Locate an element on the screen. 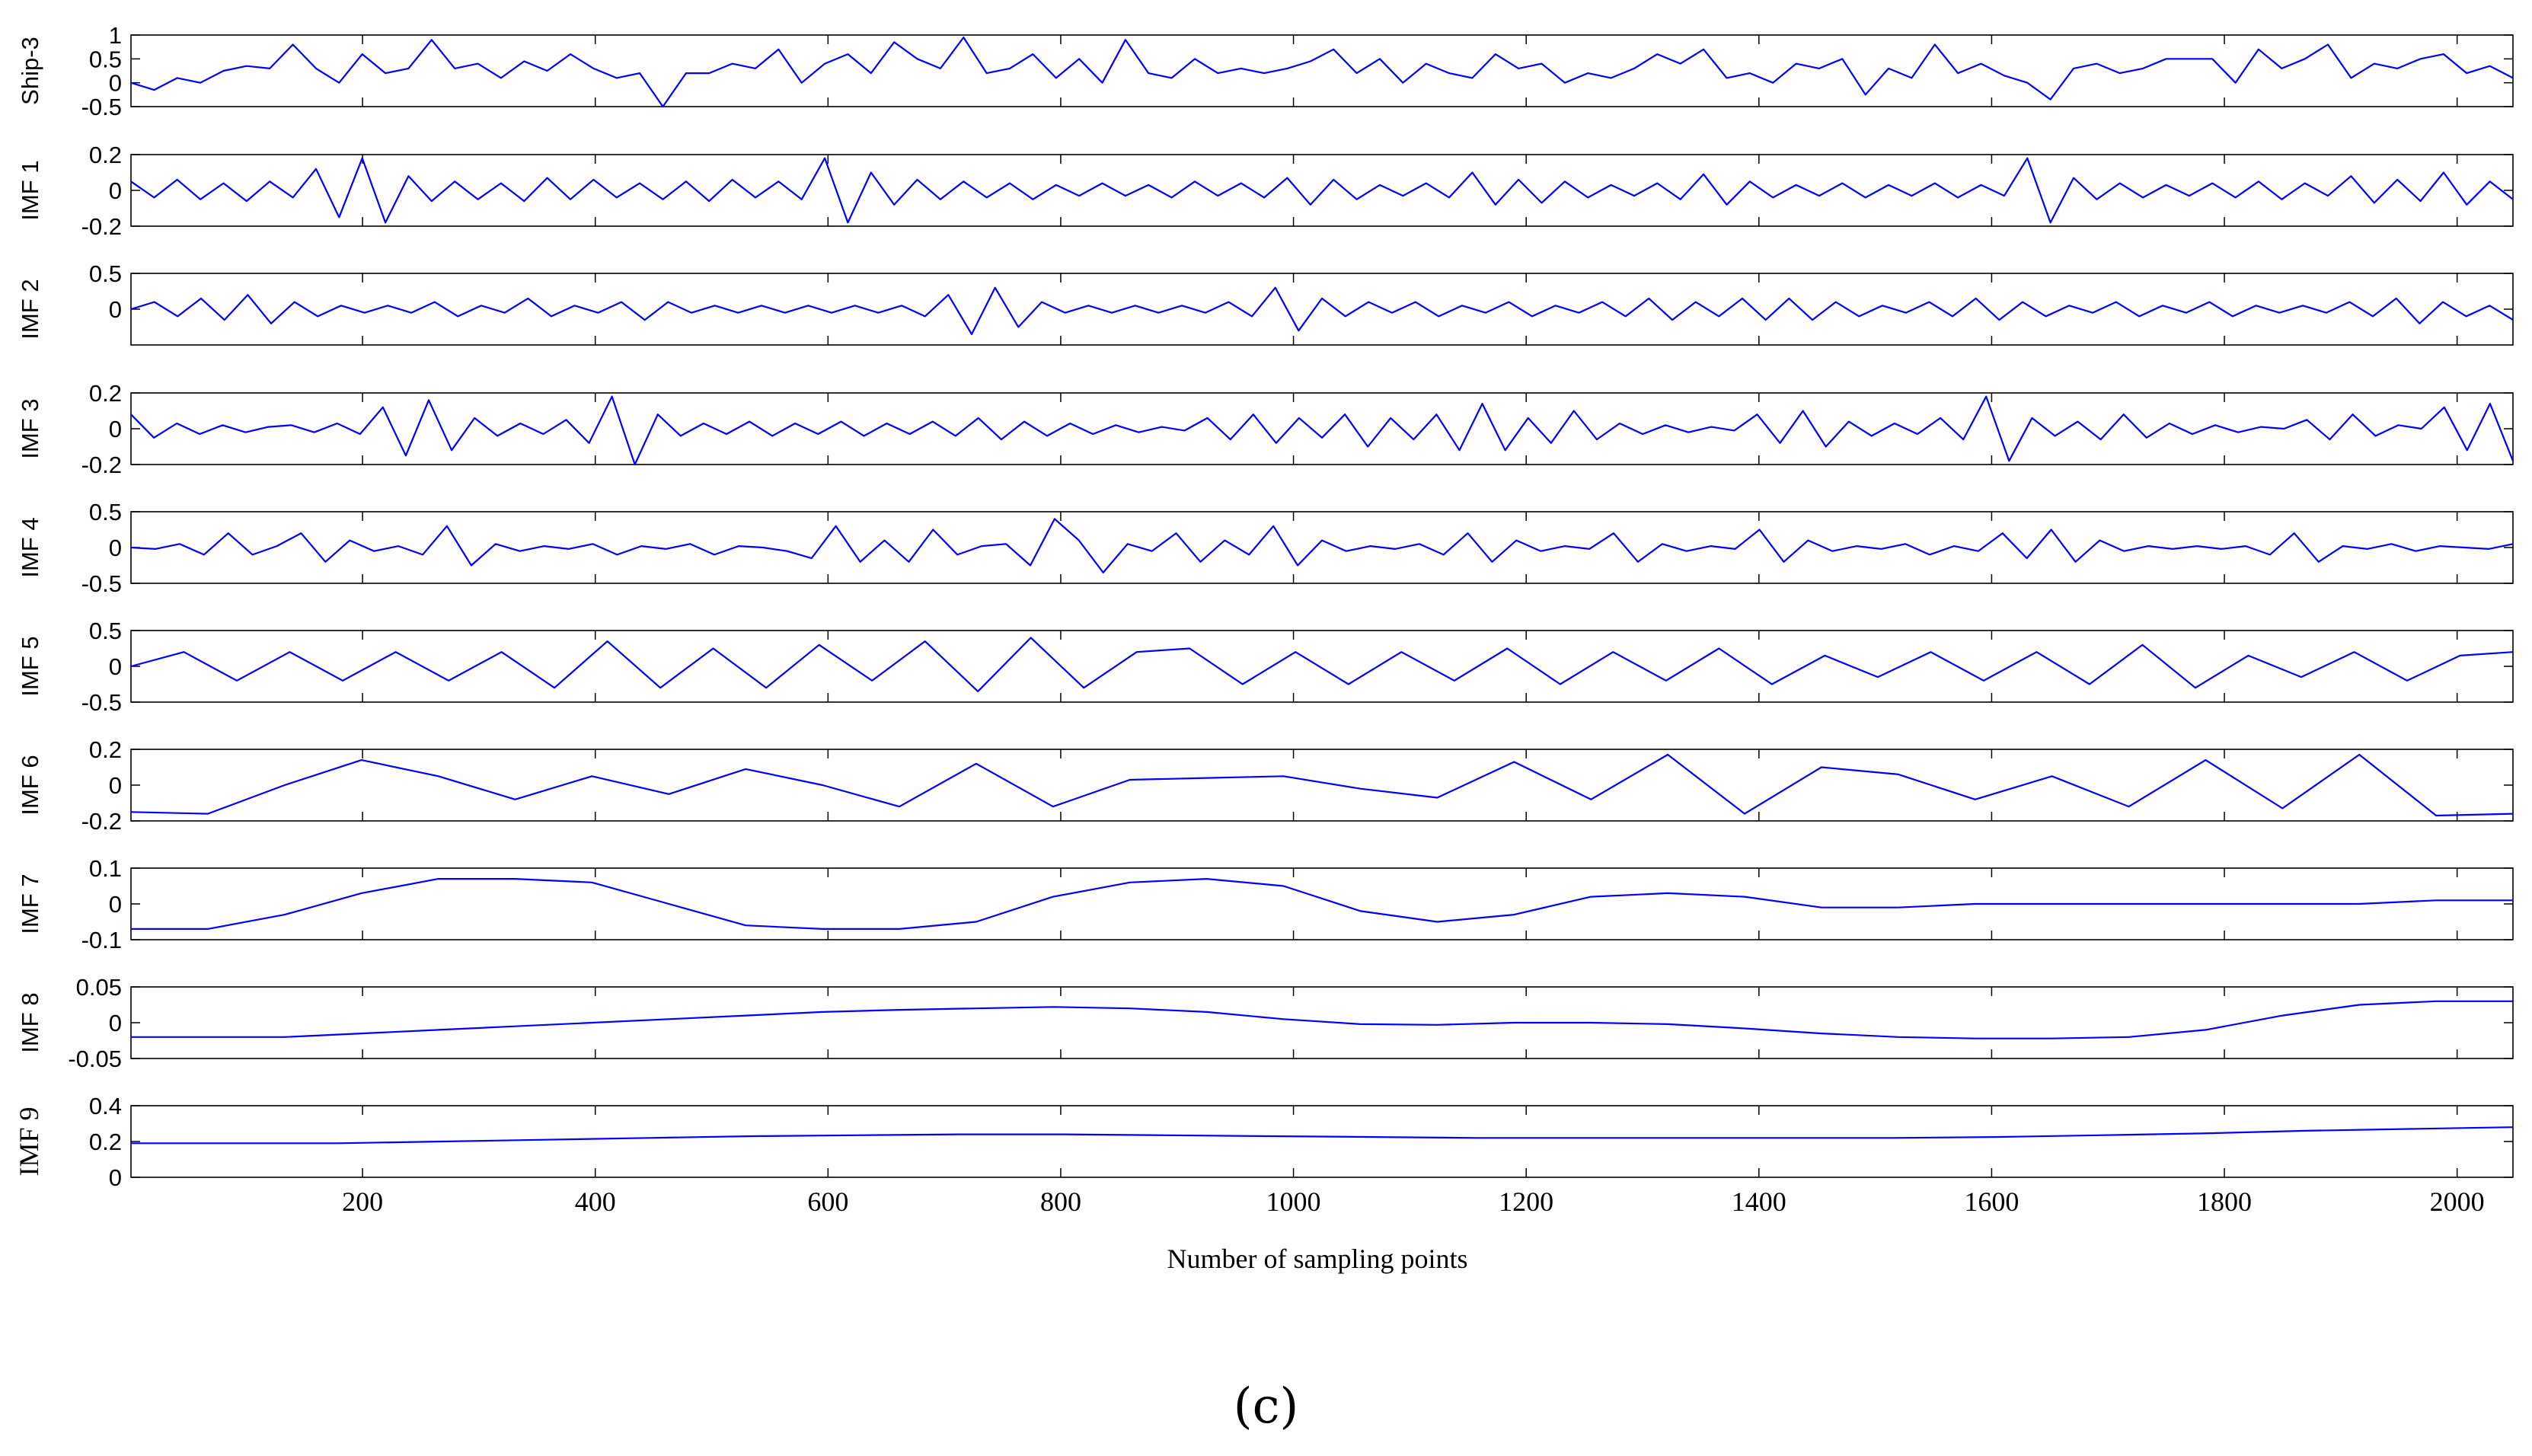 The image size is (2532, 1456). subplot-5: 0.5 0 -0.5 IMF 4 is located at coordinates (1265, 548).